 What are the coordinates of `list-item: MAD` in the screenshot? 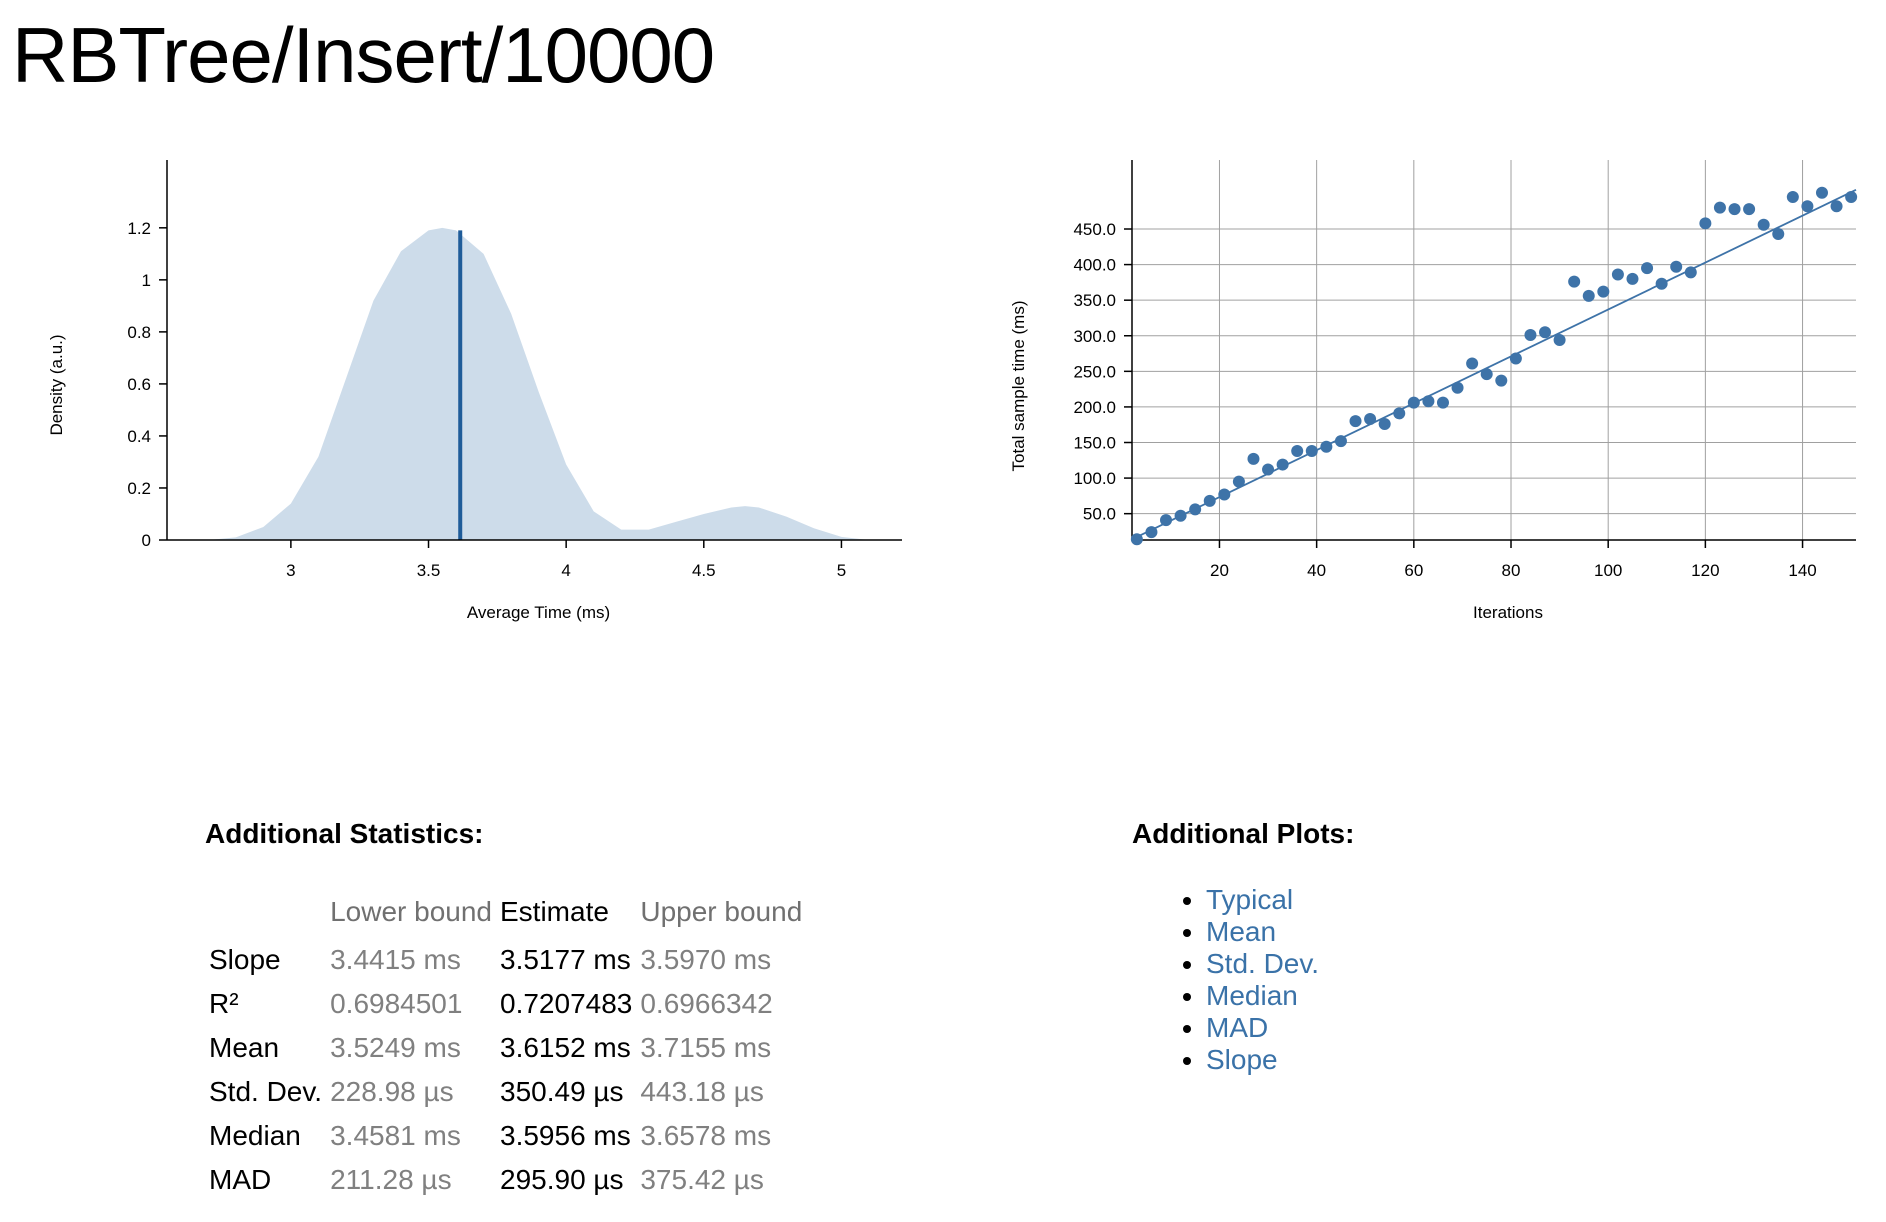 It's located at (1262, 1028).